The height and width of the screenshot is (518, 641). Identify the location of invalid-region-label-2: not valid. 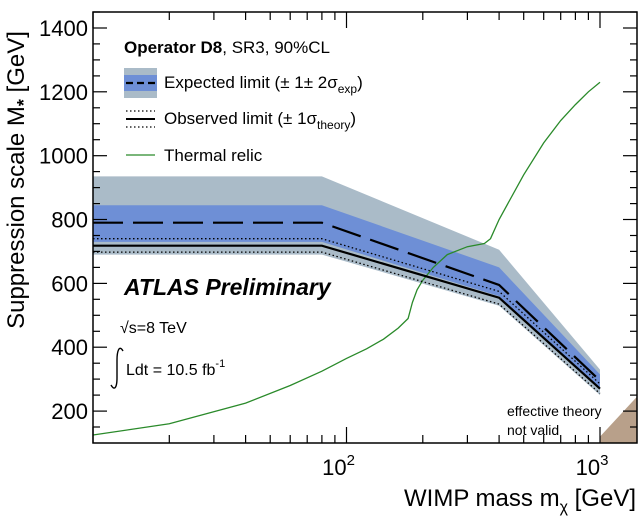
(533, 430).